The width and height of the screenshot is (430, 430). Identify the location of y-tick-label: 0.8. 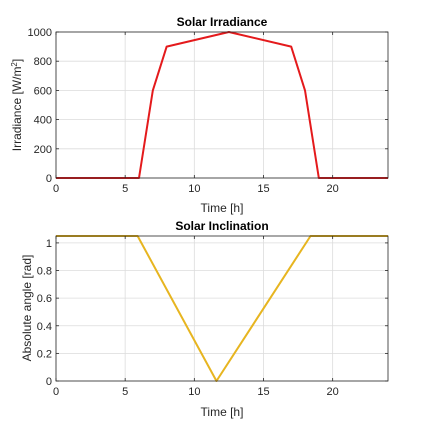
(44, 272).